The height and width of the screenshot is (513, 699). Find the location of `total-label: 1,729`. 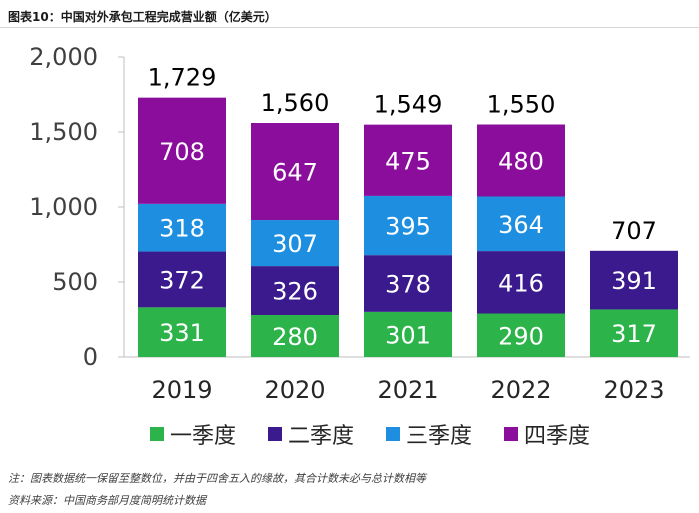

total-label: 1,729 is located at coordinates (182, 78).